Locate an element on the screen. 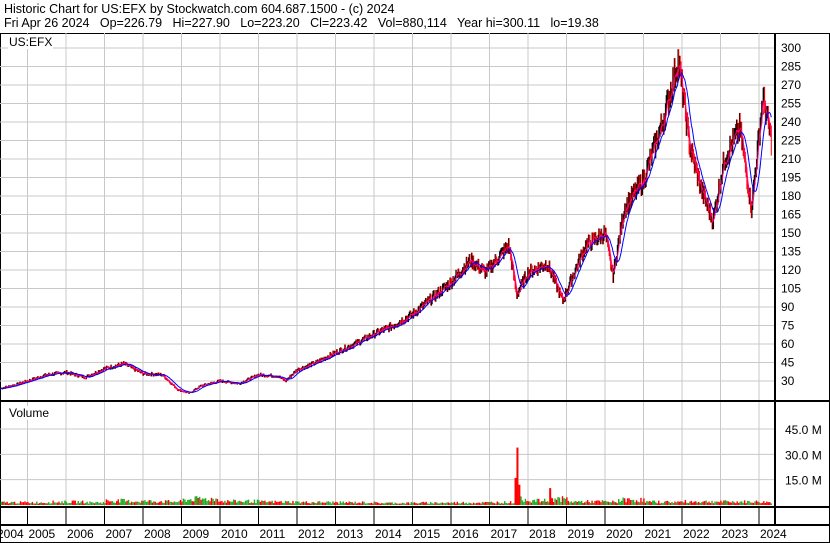 The width and height of the screenshot is (830, 543). volume-spike-bar is located at coordinates (552, 501).